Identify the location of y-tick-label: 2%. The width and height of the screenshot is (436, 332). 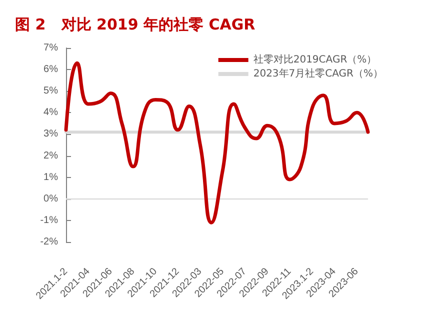
(51, 156).